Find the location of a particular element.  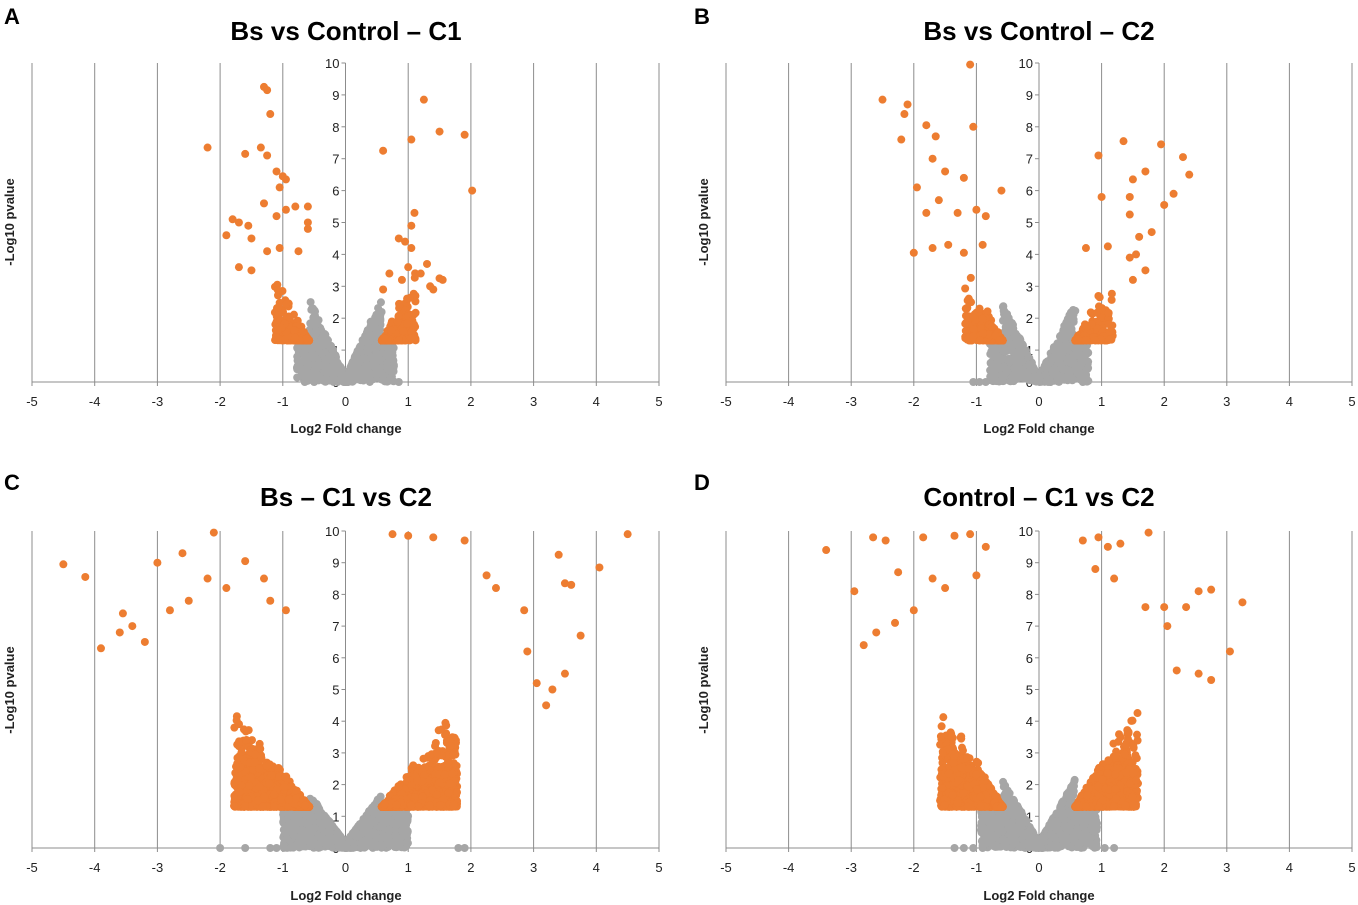

x-tick-label: 3 is located at coordinates (533, 867).